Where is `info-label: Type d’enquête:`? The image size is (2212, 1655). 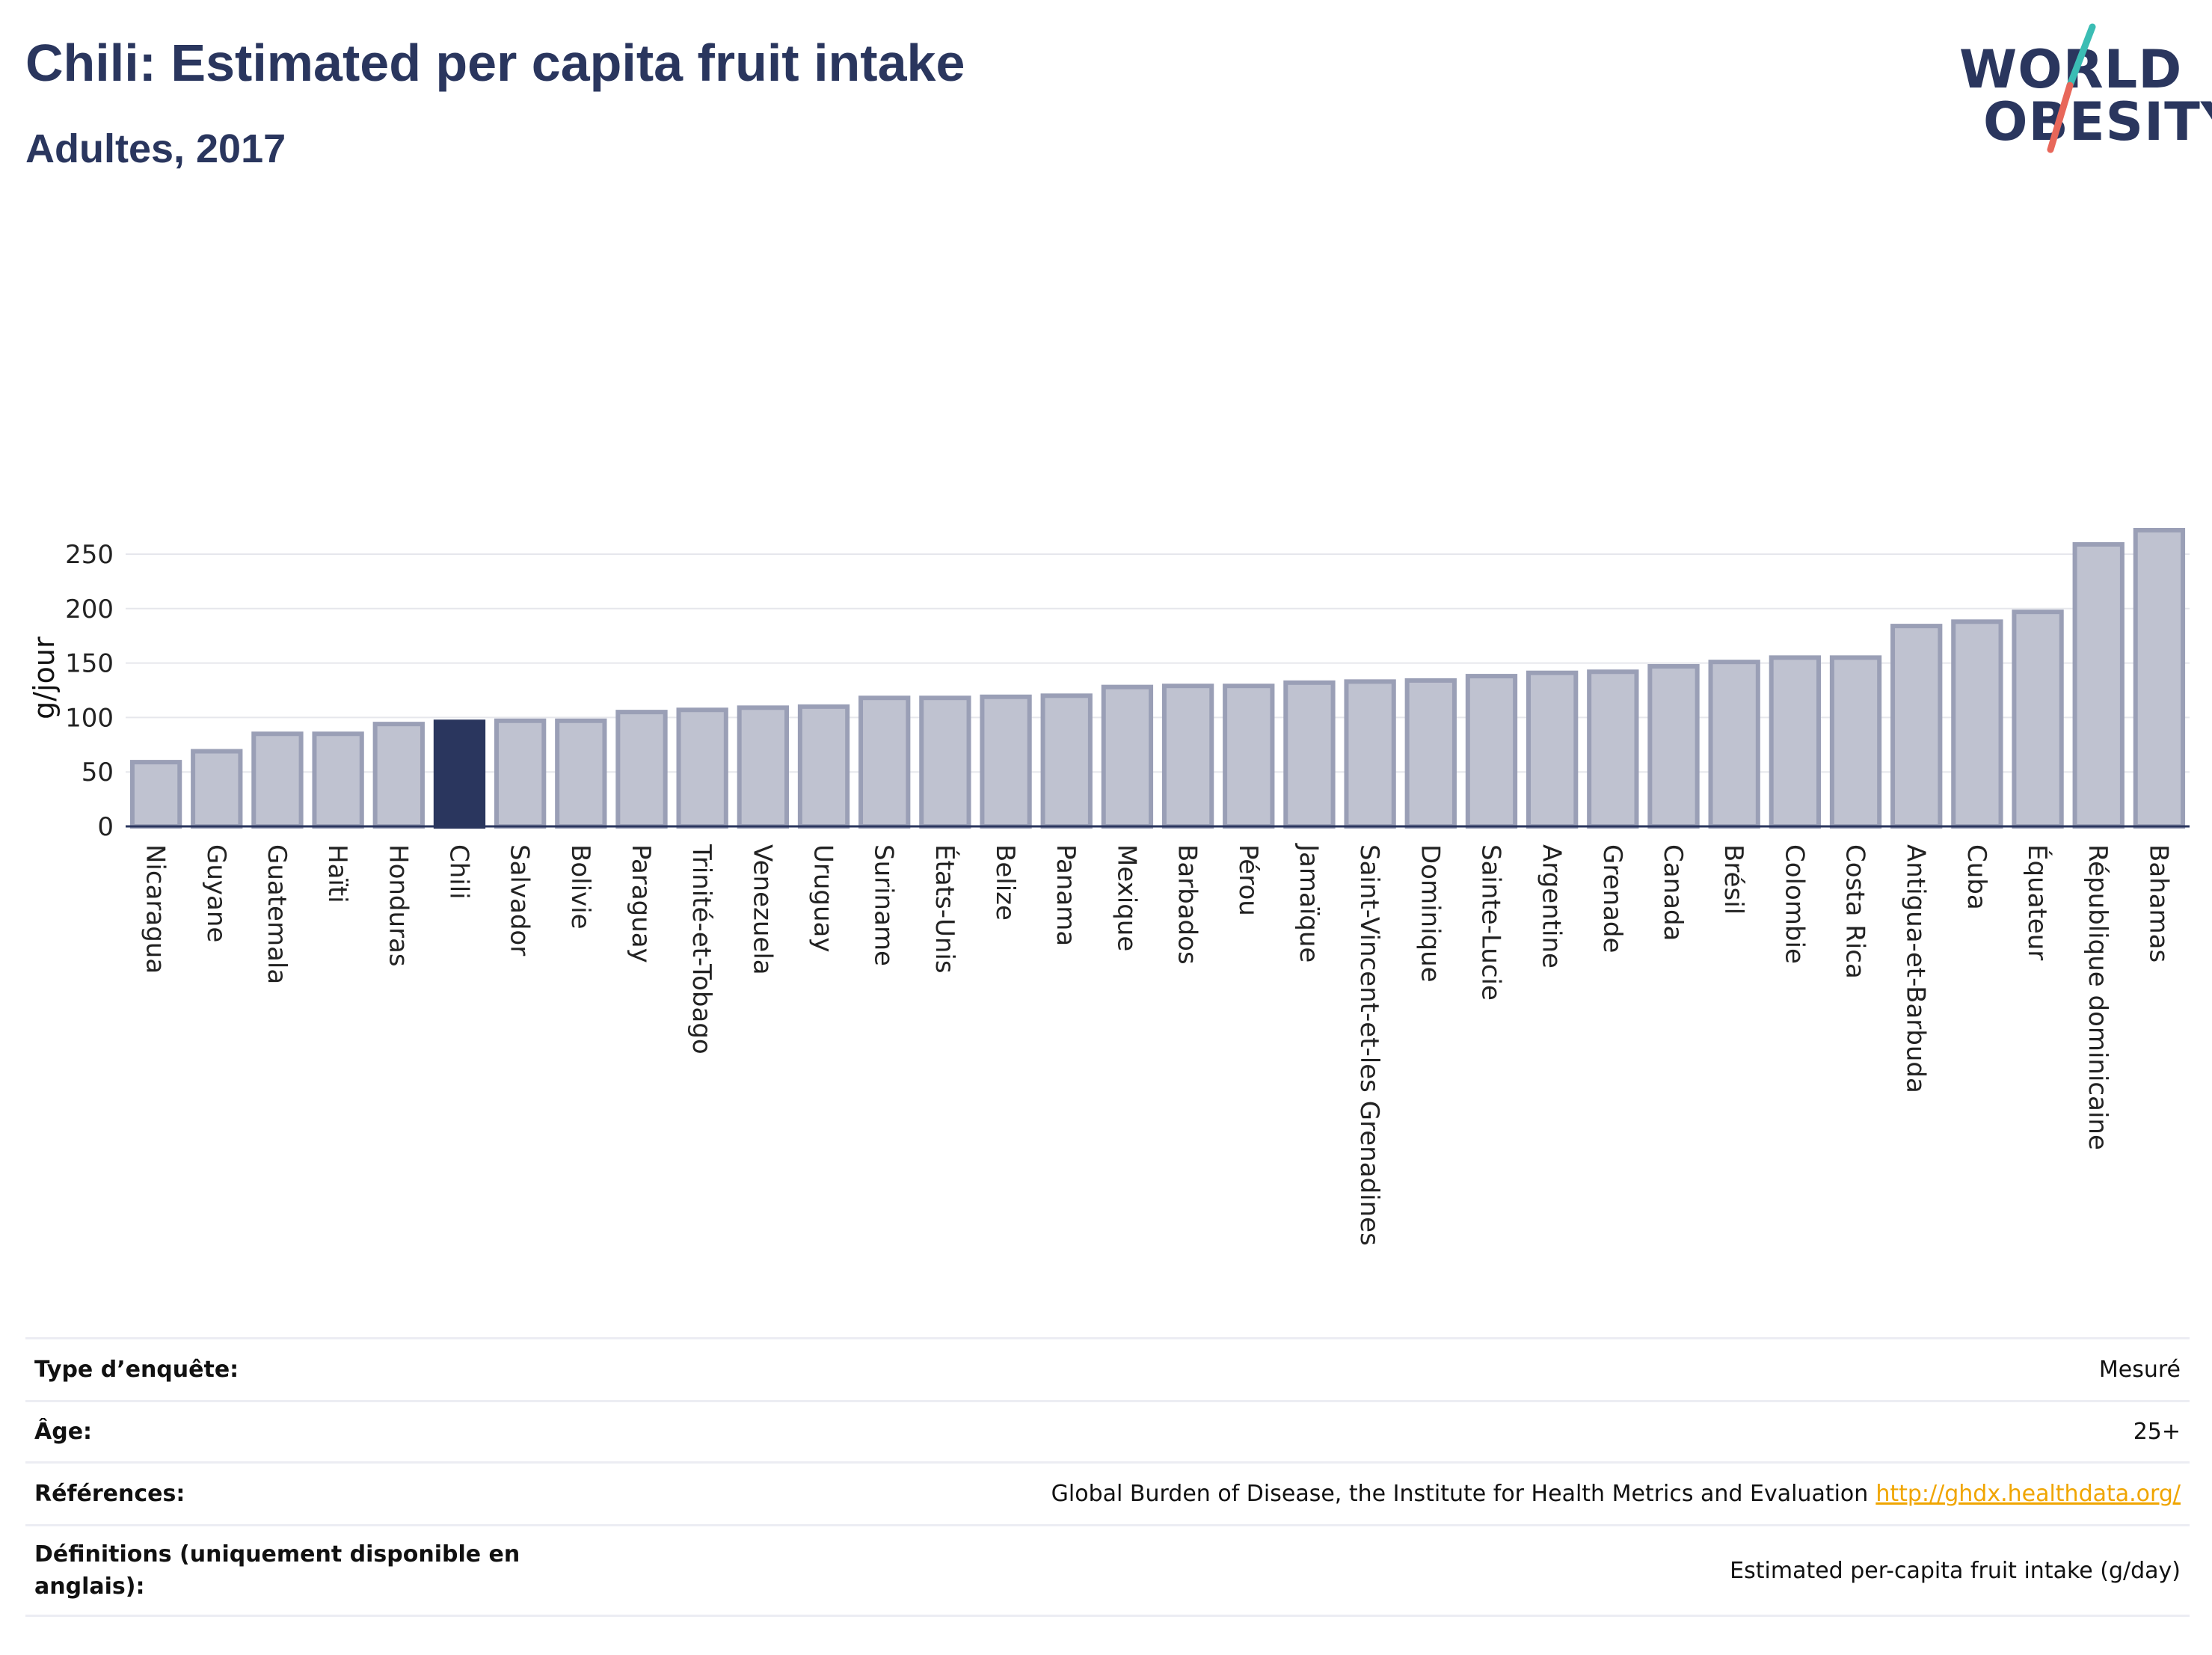 info-label: Type d’enquête: is located at coordinates (136, 1369).